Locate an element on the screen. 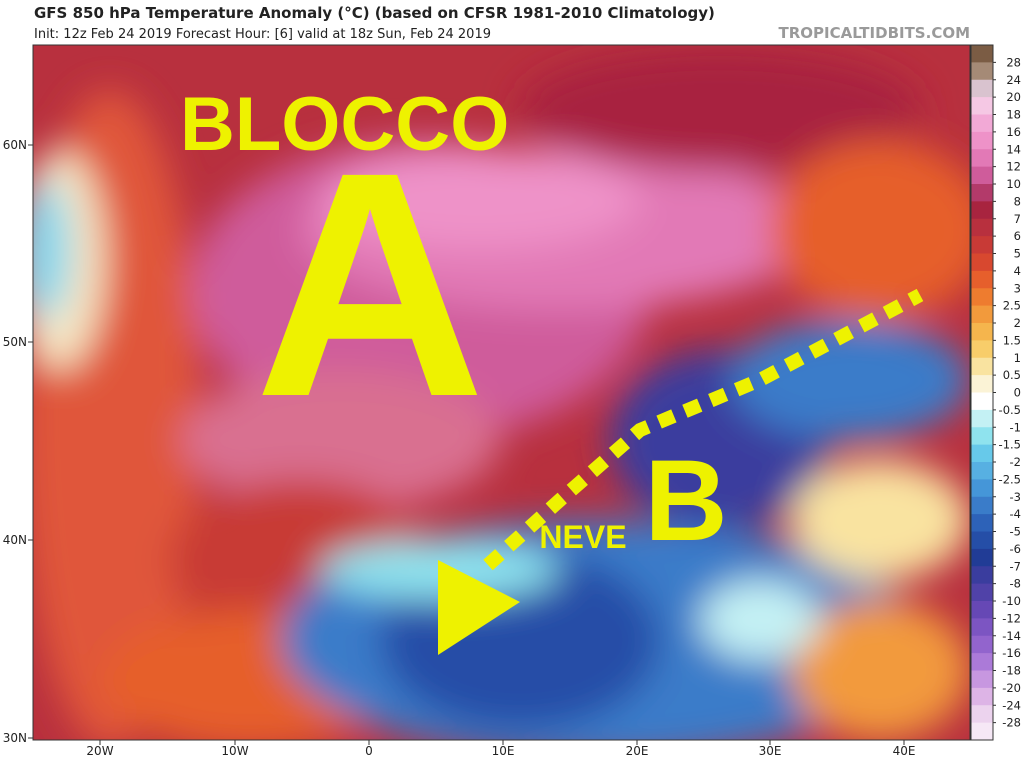 The height and width of the screenshot is (757, 1024). colorbar-label: -24 is located at coordinates (1011, 705).